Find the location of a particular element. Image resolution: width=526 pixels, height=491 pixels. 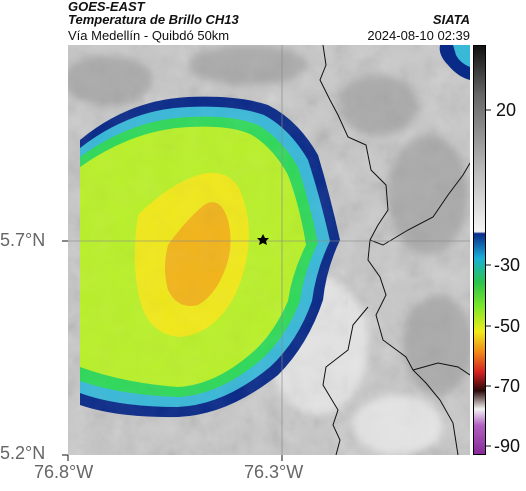

y-tick-label: 5.2°N is located at coordinates (23, 453).